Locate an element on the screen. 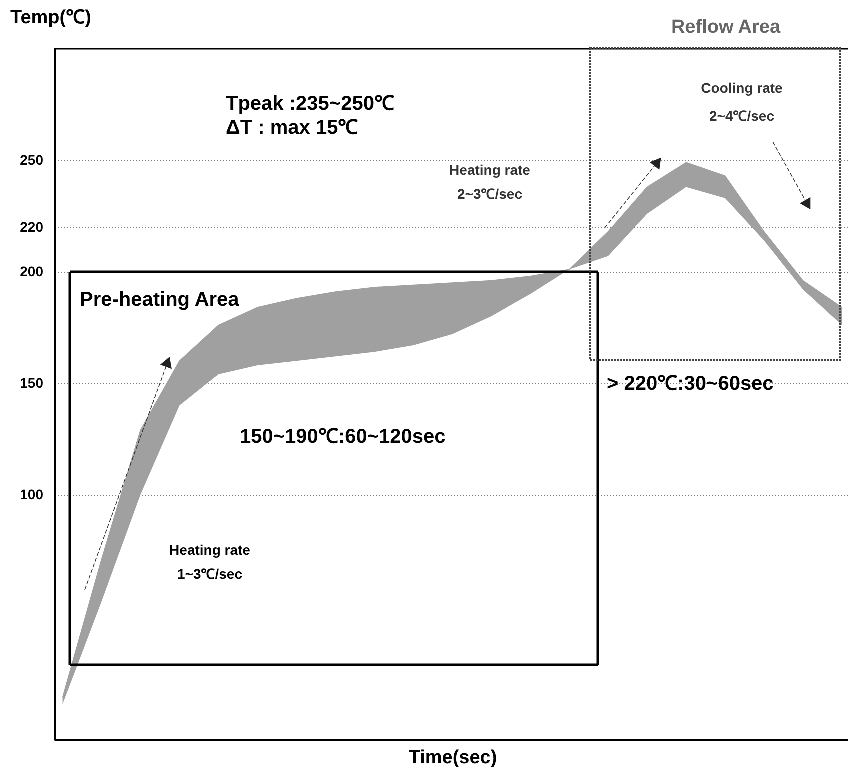 Image resolution: width=848 pixels, height=782 pixels. annotation: Cooling rate is located at coordinates (742, 88).